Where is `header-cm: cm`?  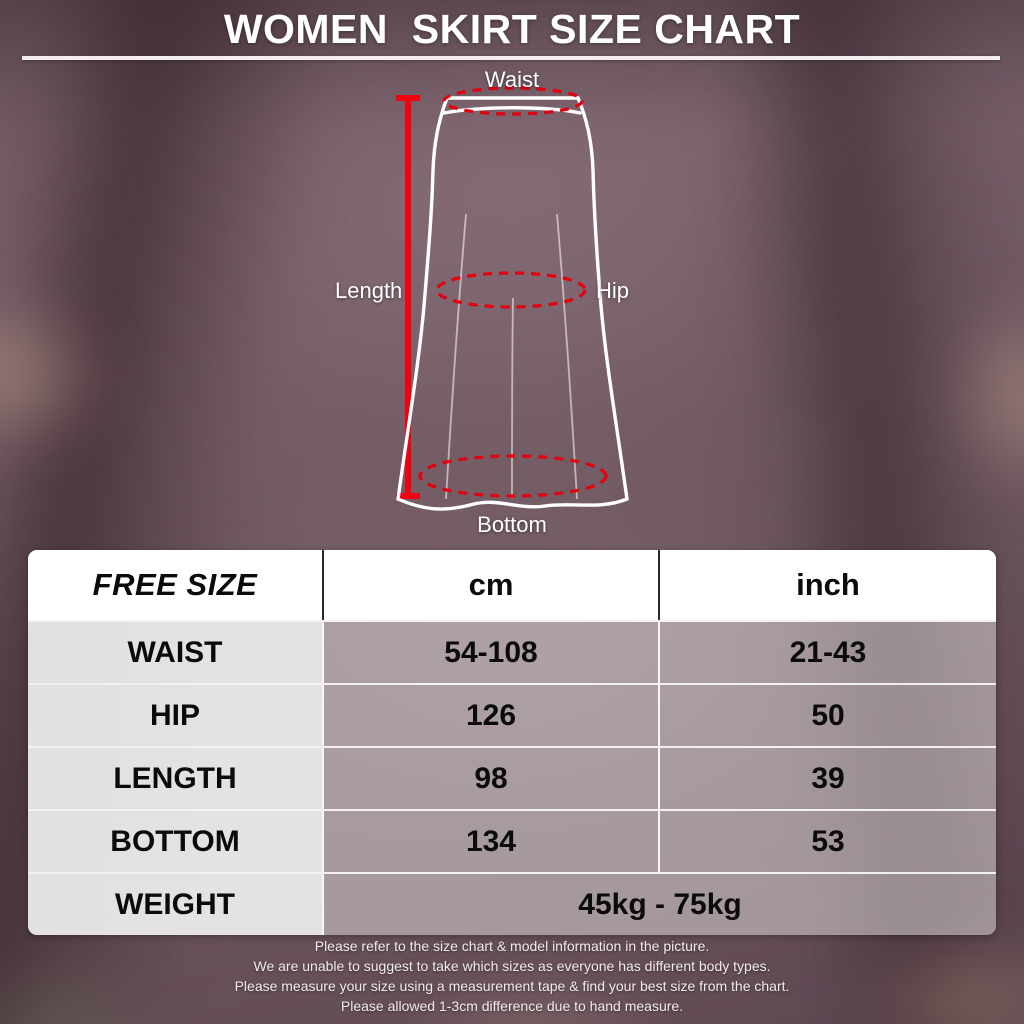 header-cm: cm is located at coordinates (490, 585).